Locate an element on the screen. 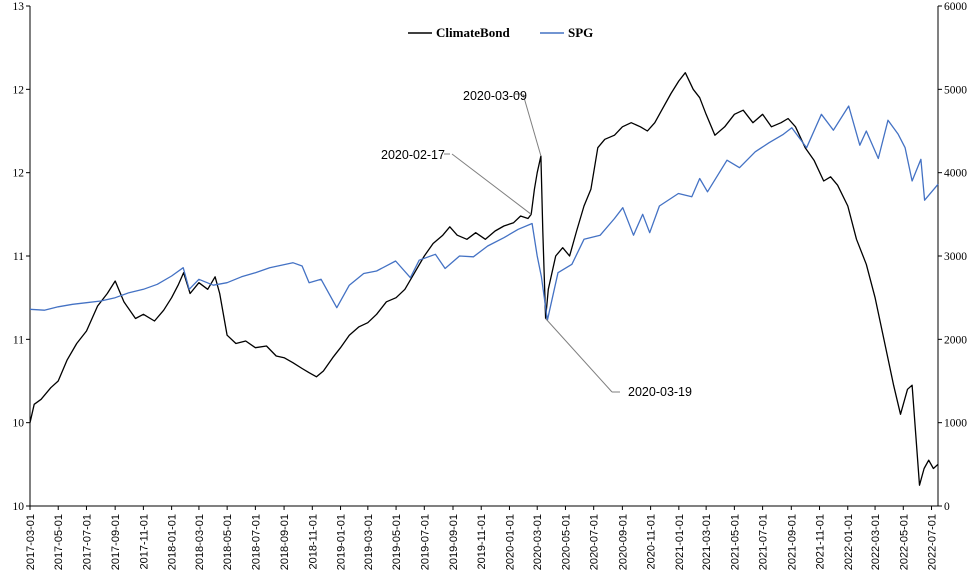  right-axis-ticks: 0 1000 2000 3000 4000 5000 6000 is located at coordinates (952, 257).